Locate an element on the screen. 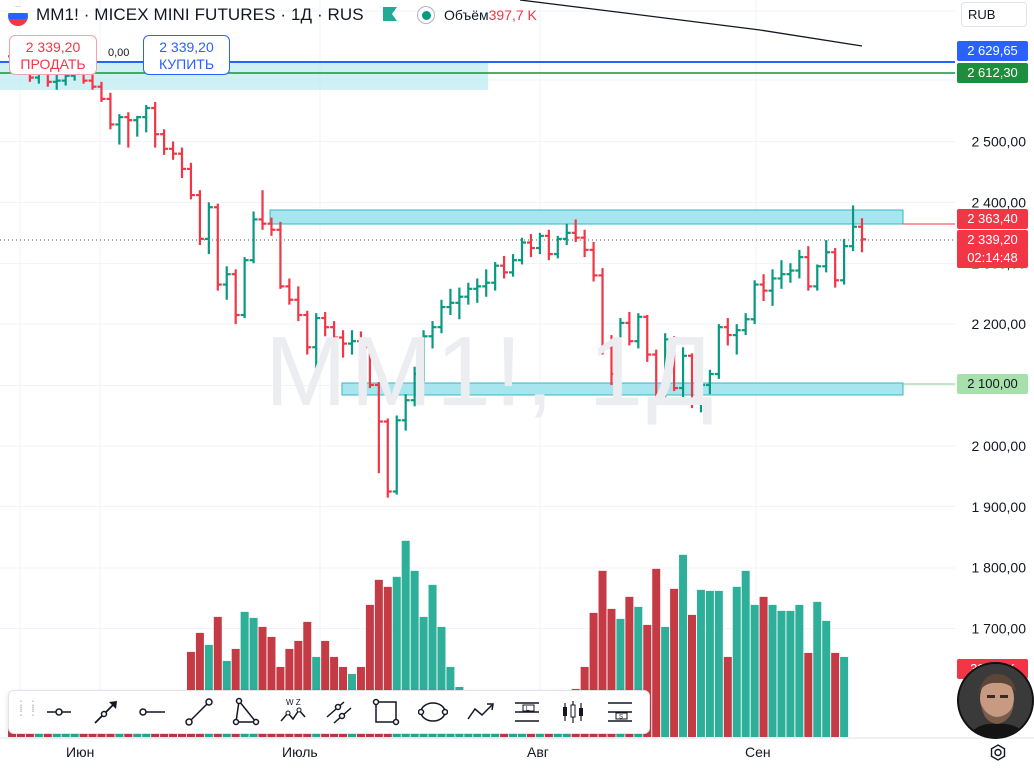 The height and width of the screenshot is (769, 1034). buy-label: КУПИТЬ is located at coordinates (186, 64).